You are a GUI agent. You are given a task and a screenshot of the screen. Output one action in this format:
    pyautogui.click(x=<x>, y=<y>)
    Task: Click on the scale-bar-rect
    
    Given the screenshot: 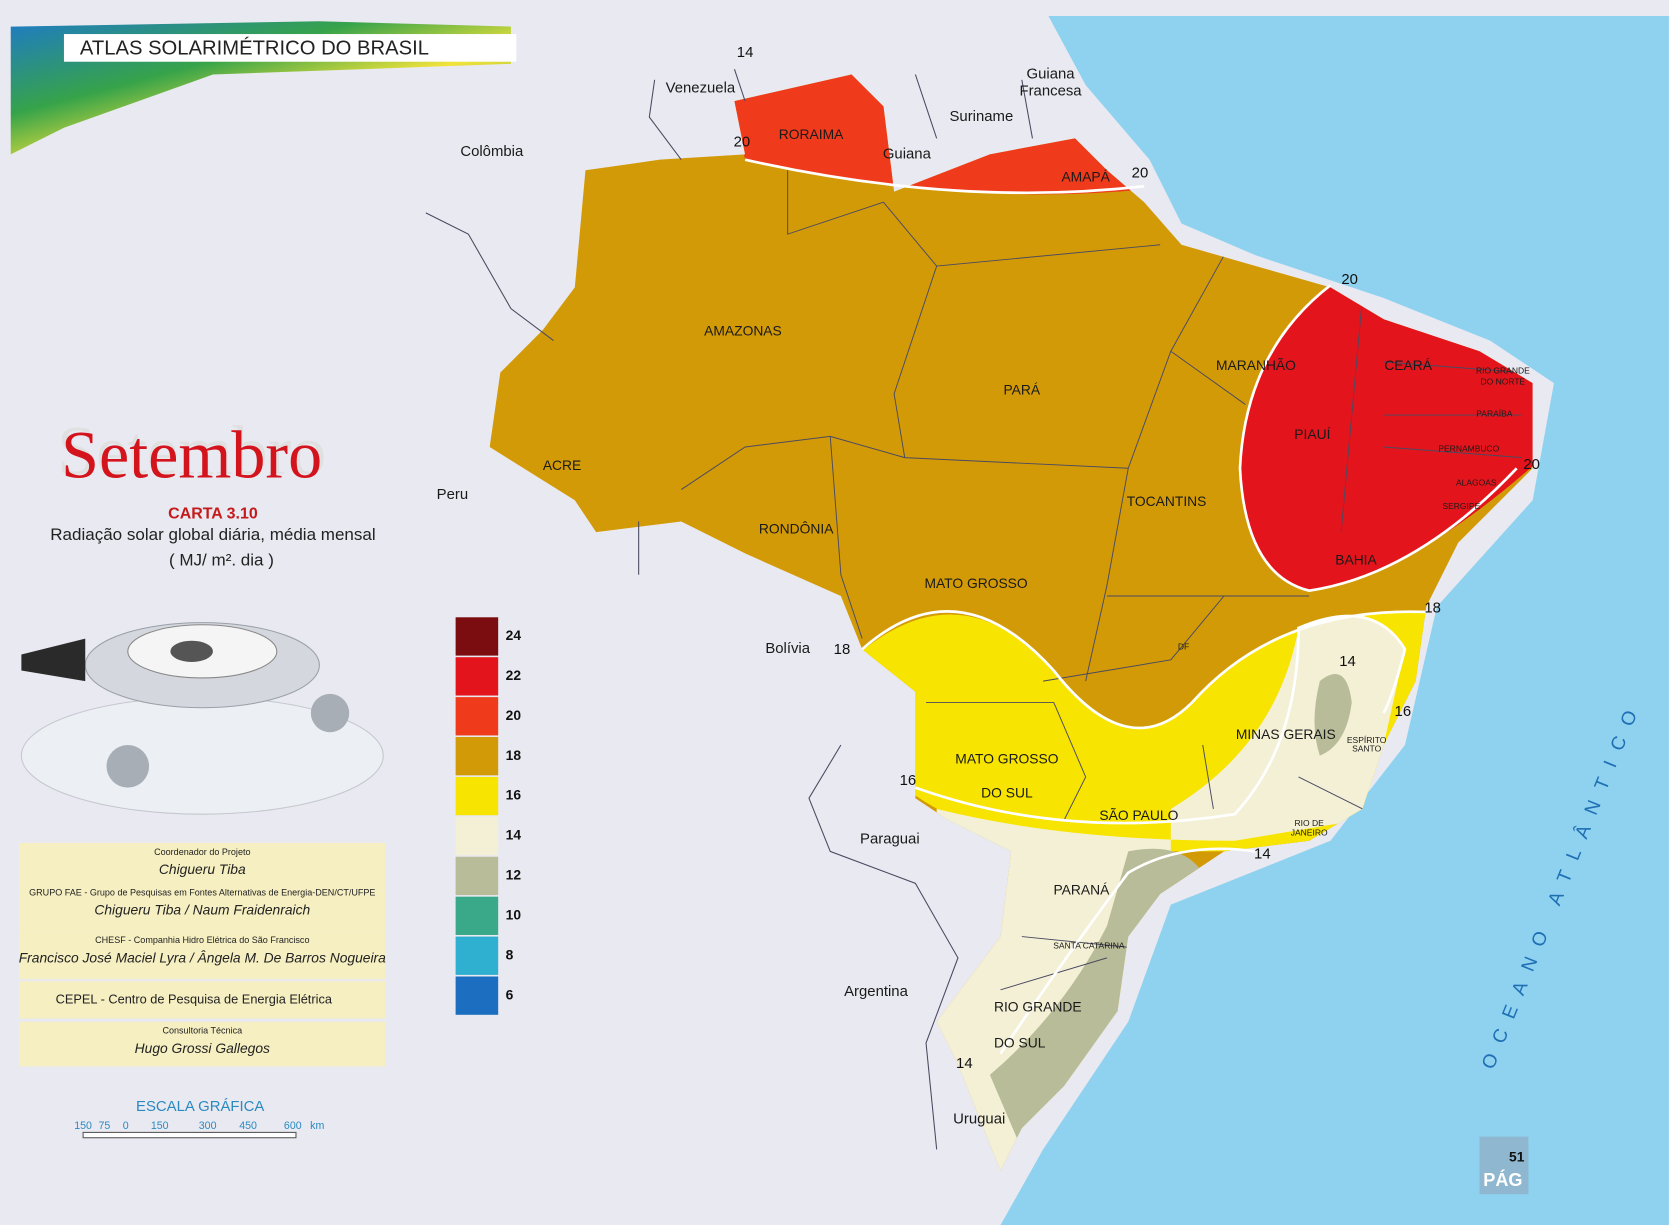 What is the action you would take?
    pyautogui.click(x=189, y=1135)
    